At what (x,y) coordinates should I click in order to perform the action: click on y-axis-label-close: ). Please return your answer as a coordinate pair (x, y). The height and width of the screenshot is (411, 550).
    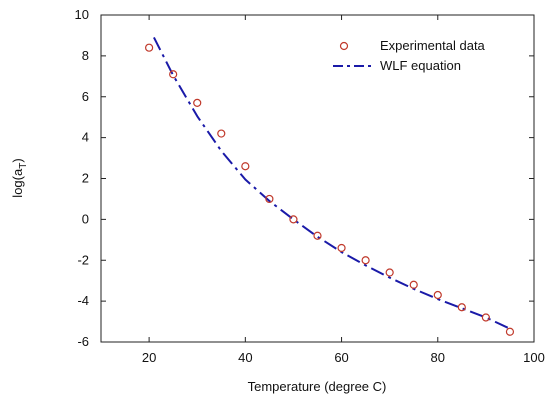
    Looking at the image, I should click on (17, 160).